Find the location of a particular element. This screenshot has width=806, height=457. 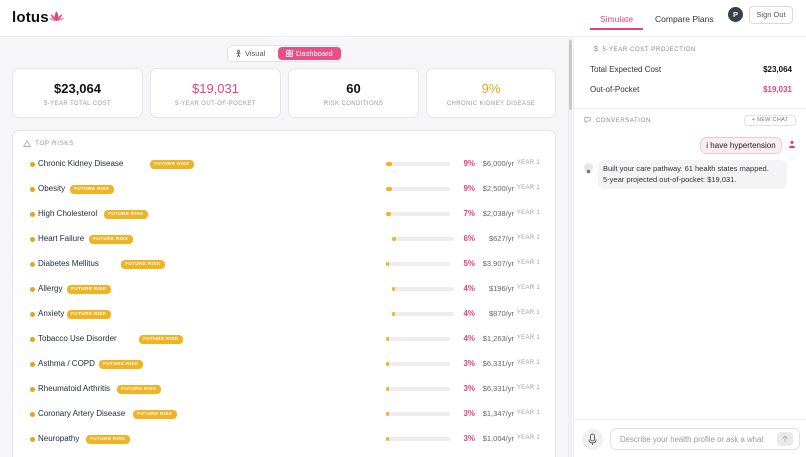

oop-value: $19,031 is located at coordinates (777, 89).